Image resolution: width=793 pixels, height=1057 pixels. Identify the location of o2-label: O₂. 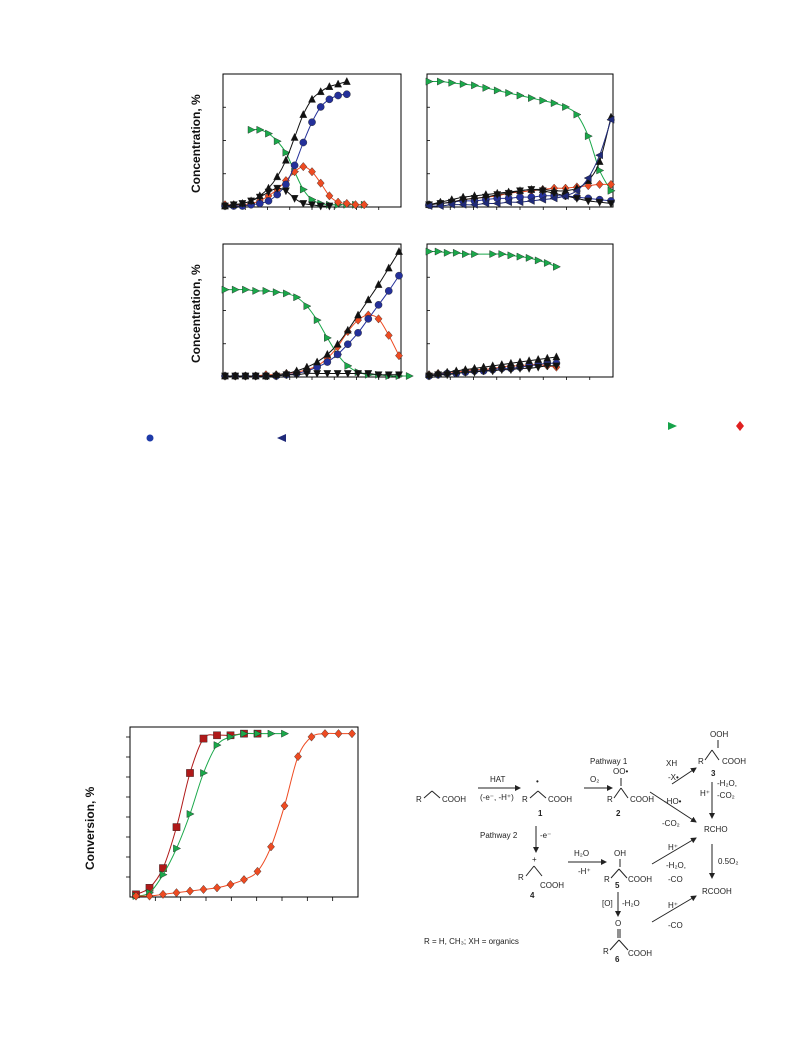
(594, 779).